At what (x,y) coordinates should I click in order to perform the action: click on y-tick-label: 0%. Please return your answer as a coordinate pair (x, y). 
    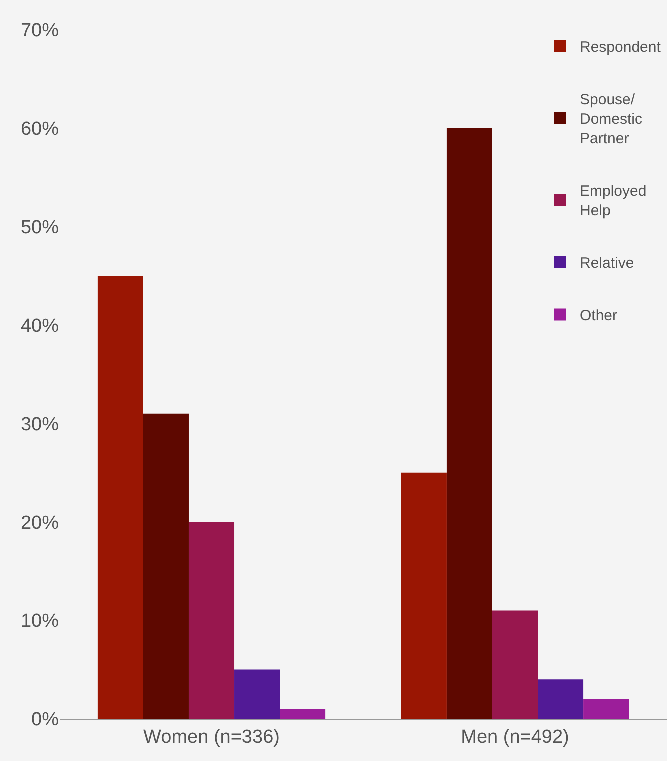
    Looking at the image, I should click on (46, 720).